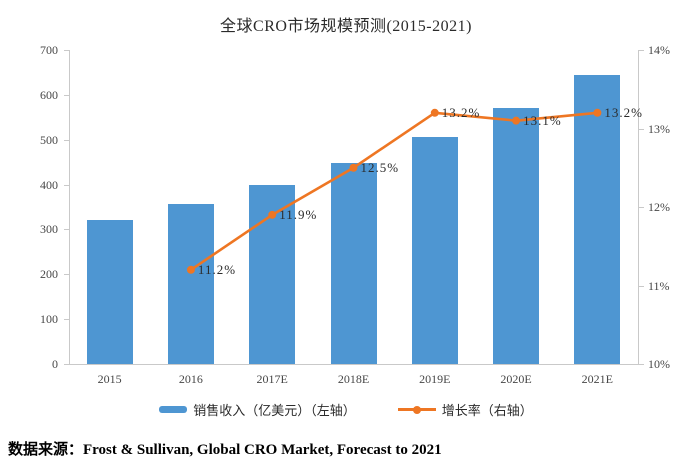 The width and height of the screenshot is (692, 470). What do you see at coordinates (434, 250) in the screenshot?
I see `bar-2019E` at bounding box center [434, 250].